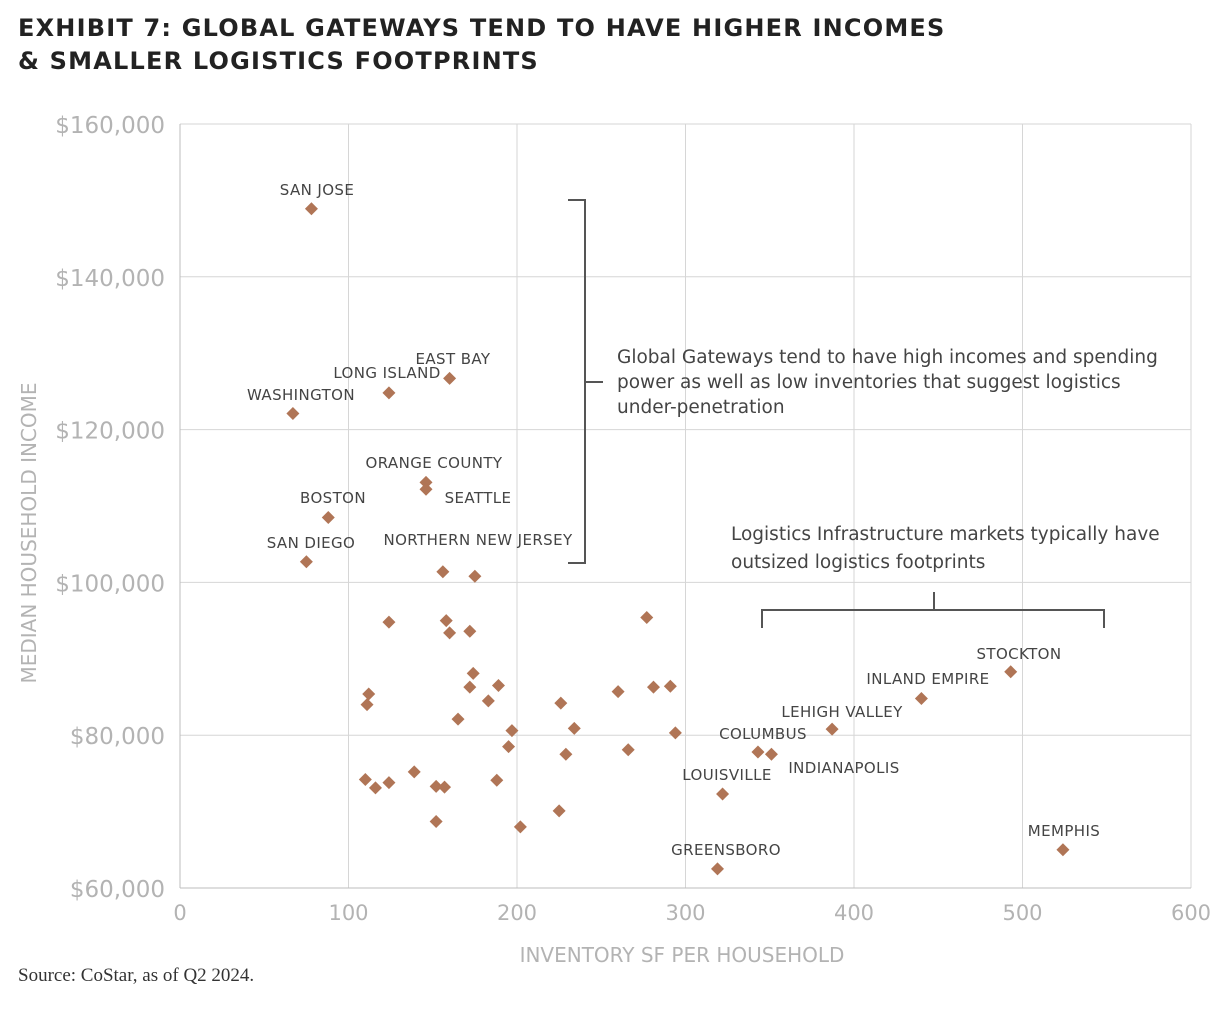  What do you see at coordinates (854, 913) in the screenshot?
I see `x-tick-label: 400` at bounding box center [854, 913].